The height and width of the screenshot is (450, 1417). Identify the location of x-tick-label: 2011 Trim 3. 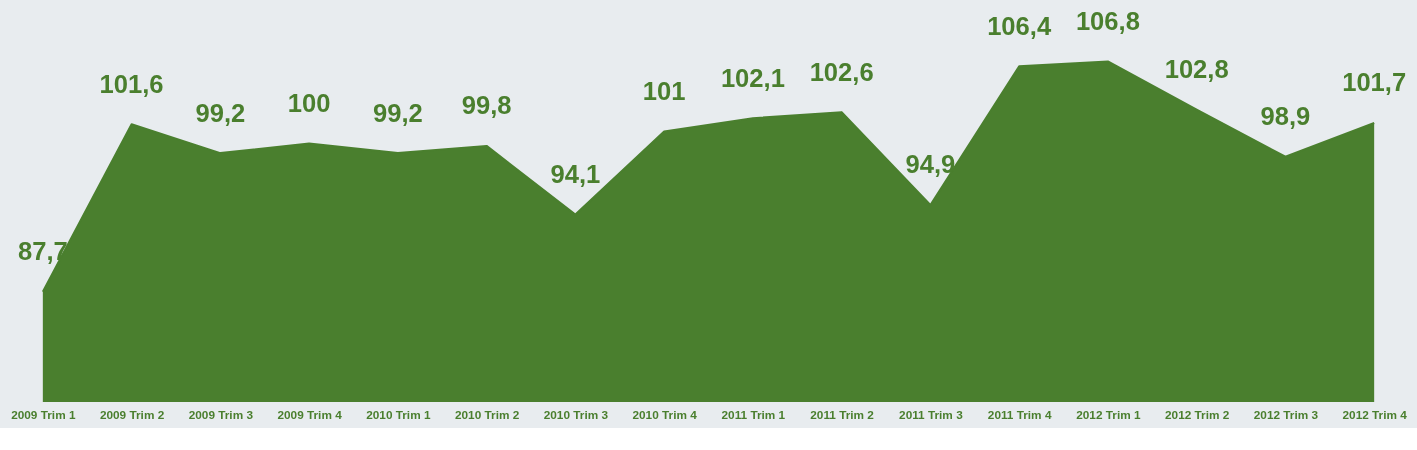
(931, 415).